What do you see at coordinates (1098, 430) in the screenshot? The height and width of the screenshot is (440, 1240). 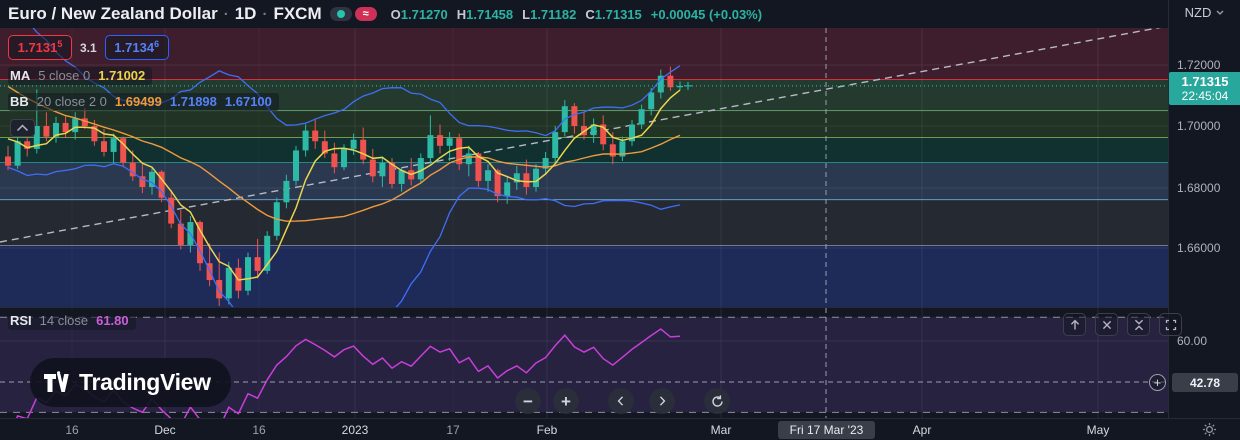 I see `time-axis-label: May` at bounding box center [1098, 430].